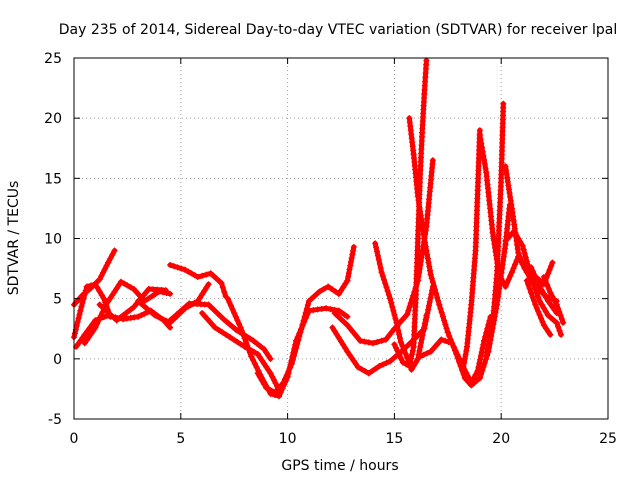 This screenshot has height=480, width=640. What do you see at coordinates (394, 439) in the screenshot?
I see `x-tick-label: 15` at bounding box center [394, 439].